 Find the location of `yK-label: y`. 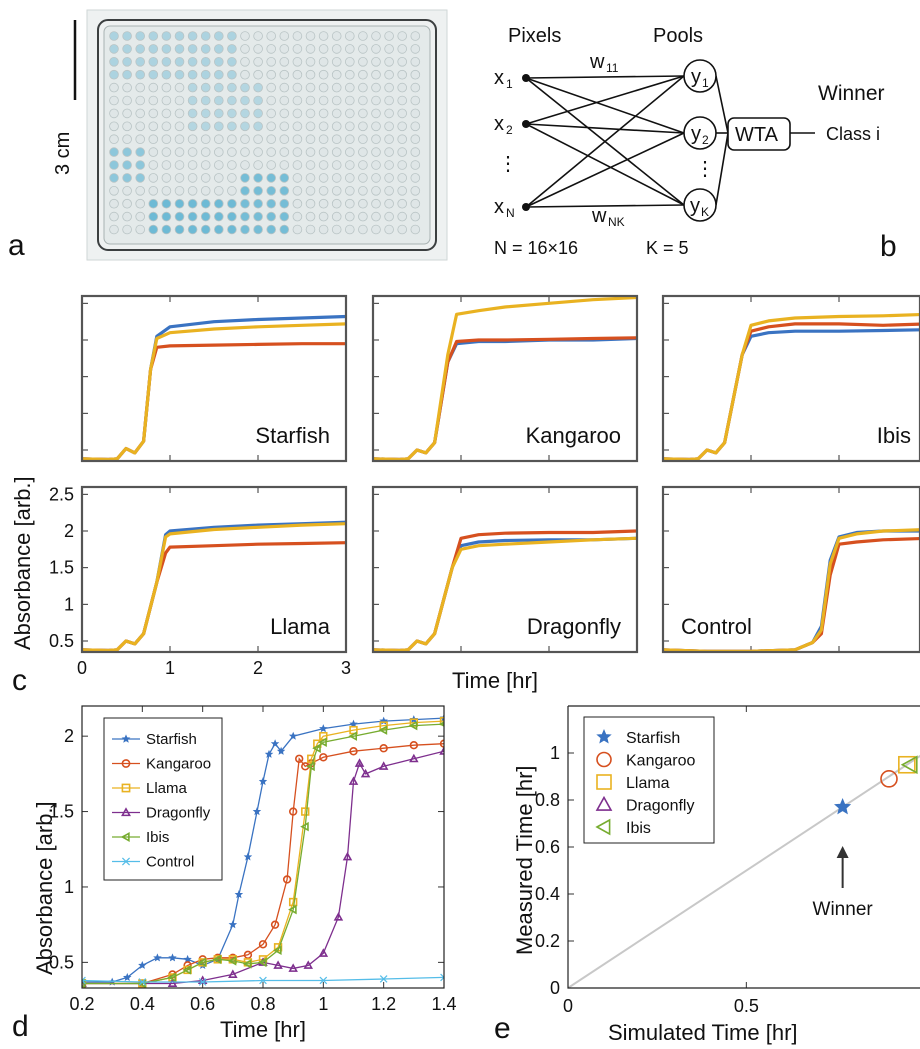

yK-label: y is located at coordinates (695, 206).